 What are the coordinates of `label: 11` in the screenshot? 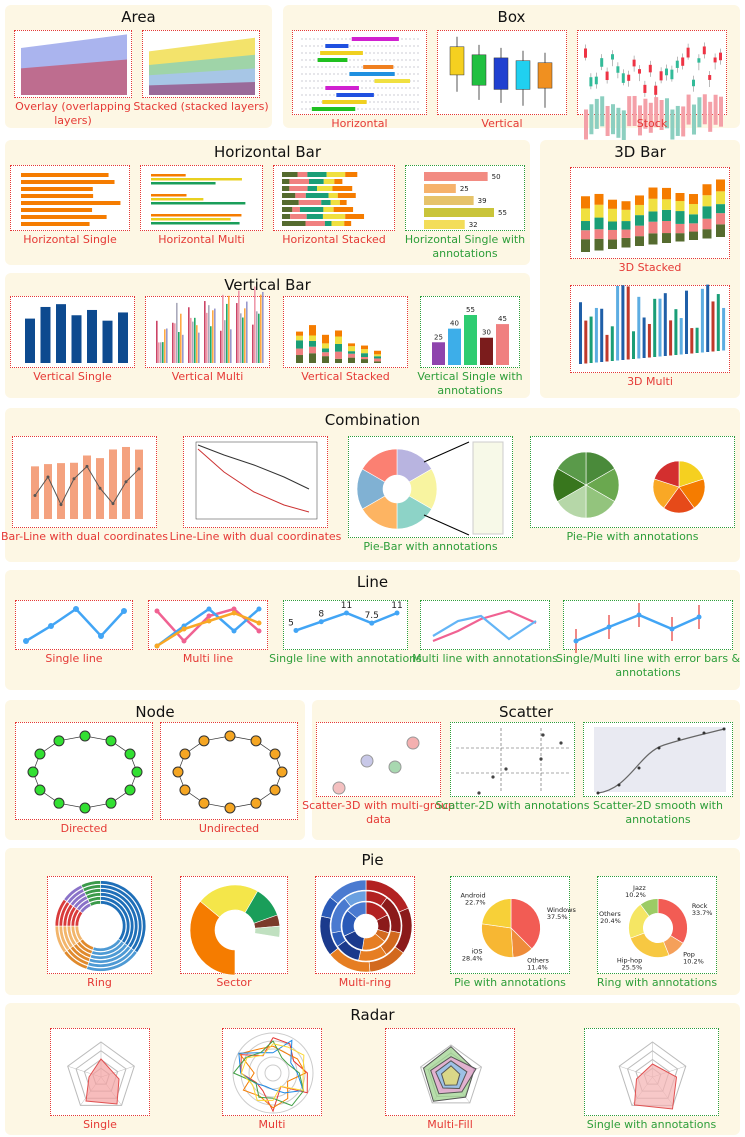 It's located at (396, 606).